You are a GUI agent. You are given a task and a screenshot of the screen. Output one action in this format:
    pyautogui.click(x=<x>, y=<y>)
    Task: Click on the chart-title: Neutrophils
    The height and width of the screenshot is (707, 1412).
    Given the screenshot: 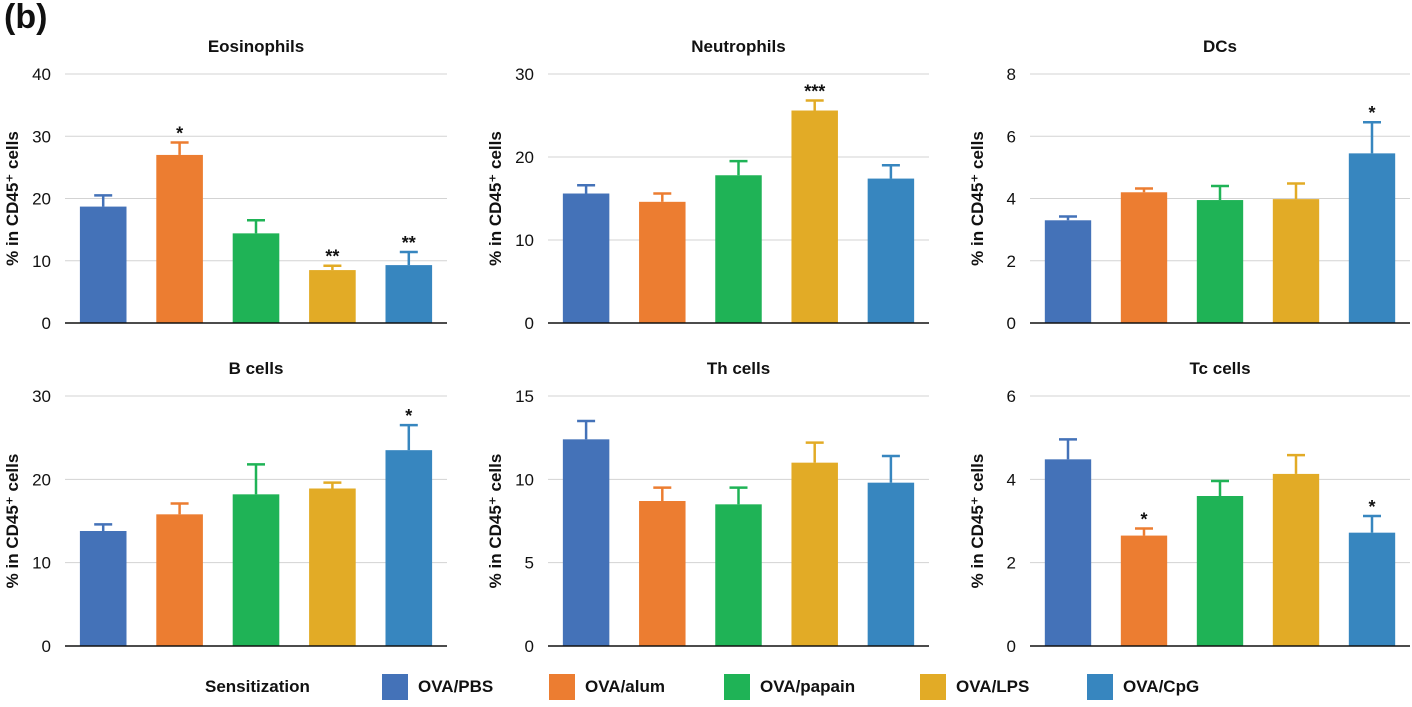 What is the action you would take?
    pyautogui.click(x=738, y=46)
    